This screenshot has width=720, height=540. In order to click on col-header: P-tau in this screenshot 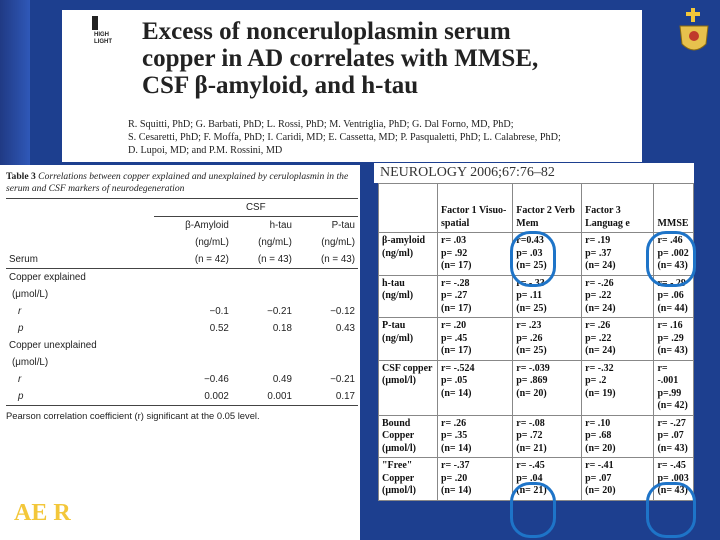, I will do `click(343, 226)`.